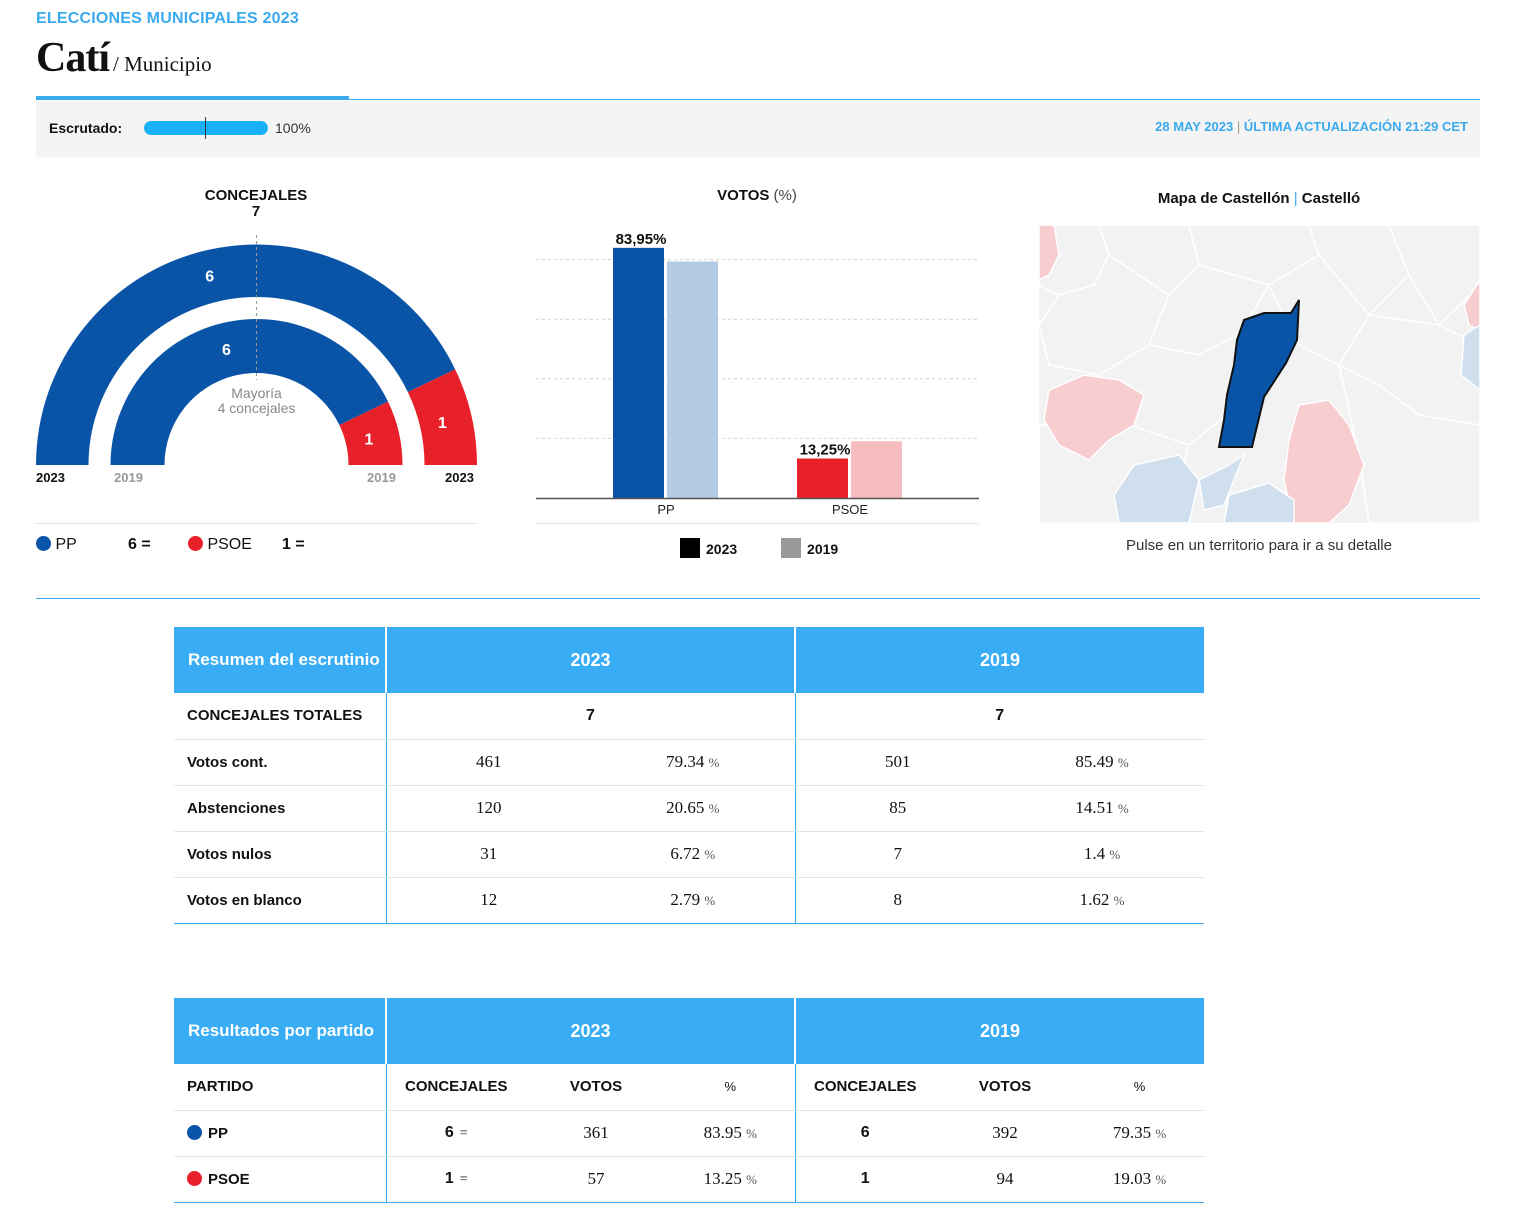  What do you see at coordinates (791, 548) in the screenshot?
I see `legend-2019-swatch` at bounding box center [791, 548].